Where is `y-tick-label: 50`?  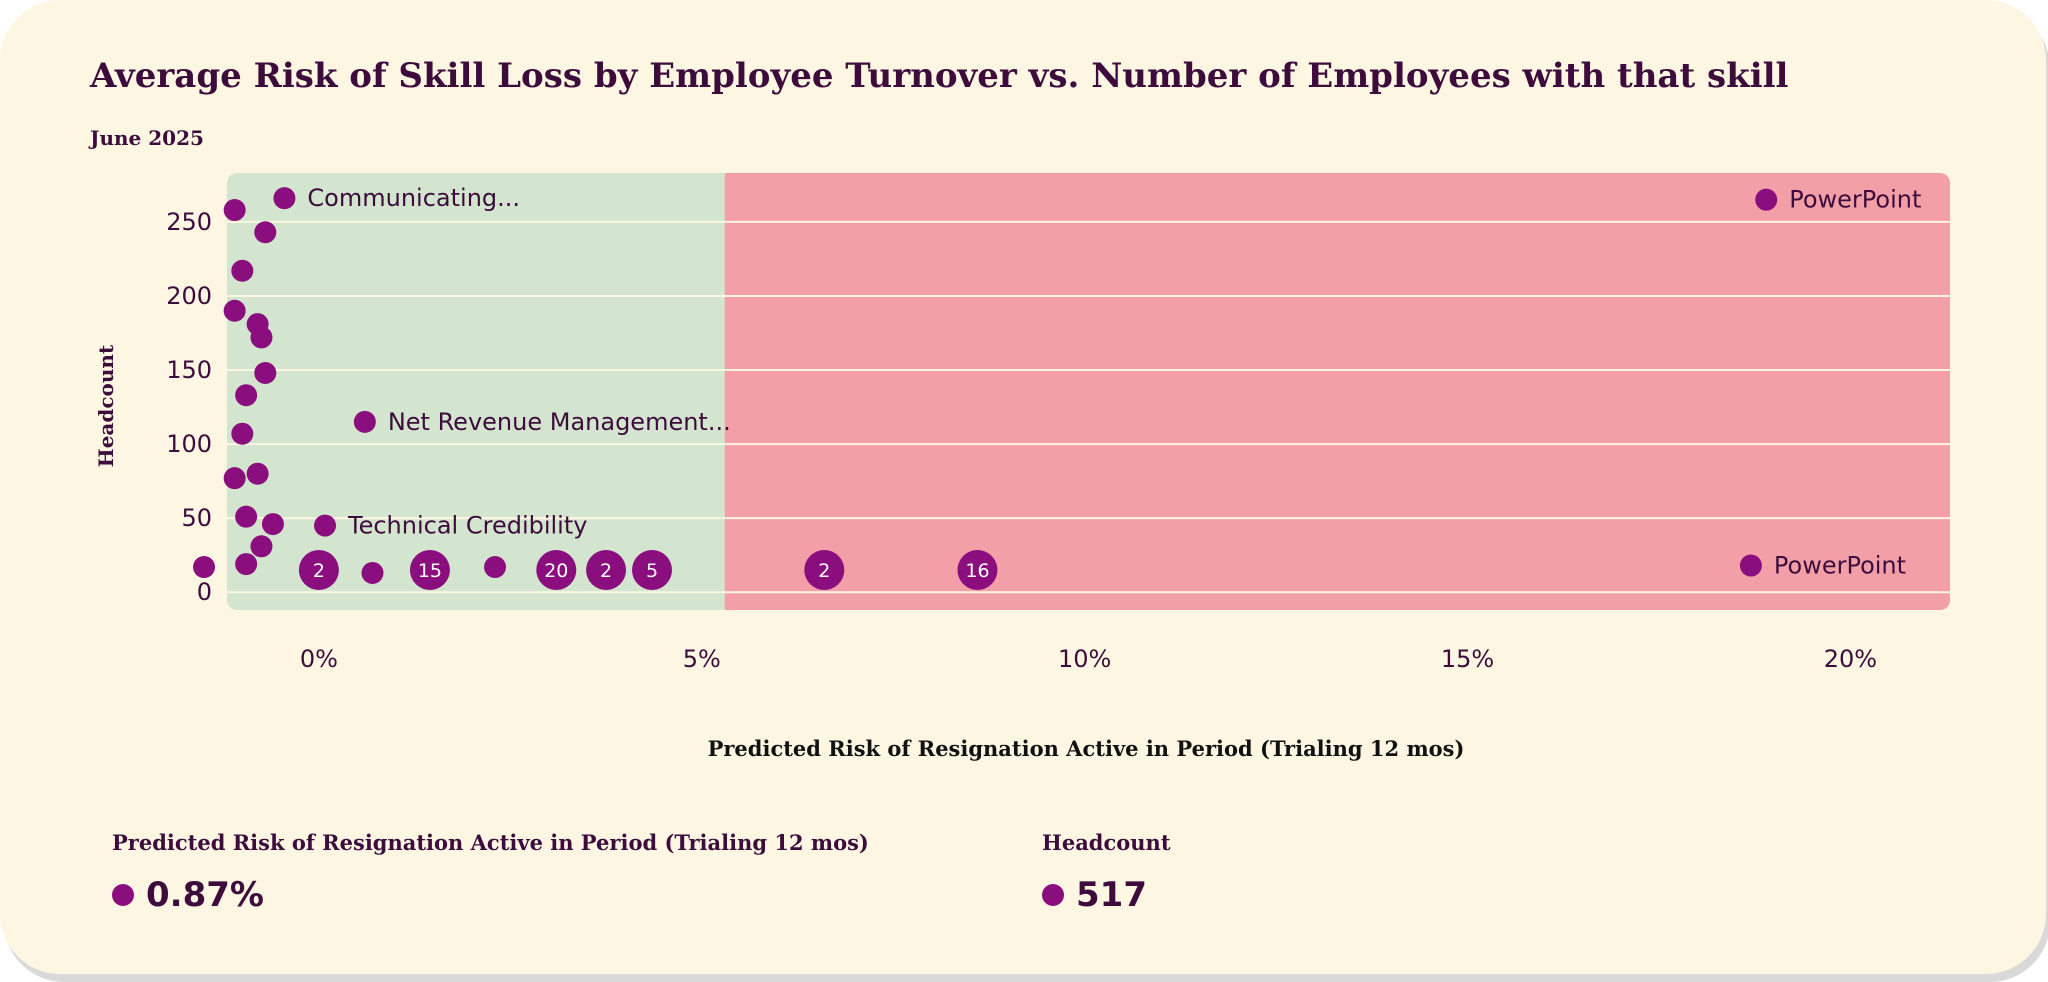
y-tick-label: 50 is located at coordinates (196, 518).